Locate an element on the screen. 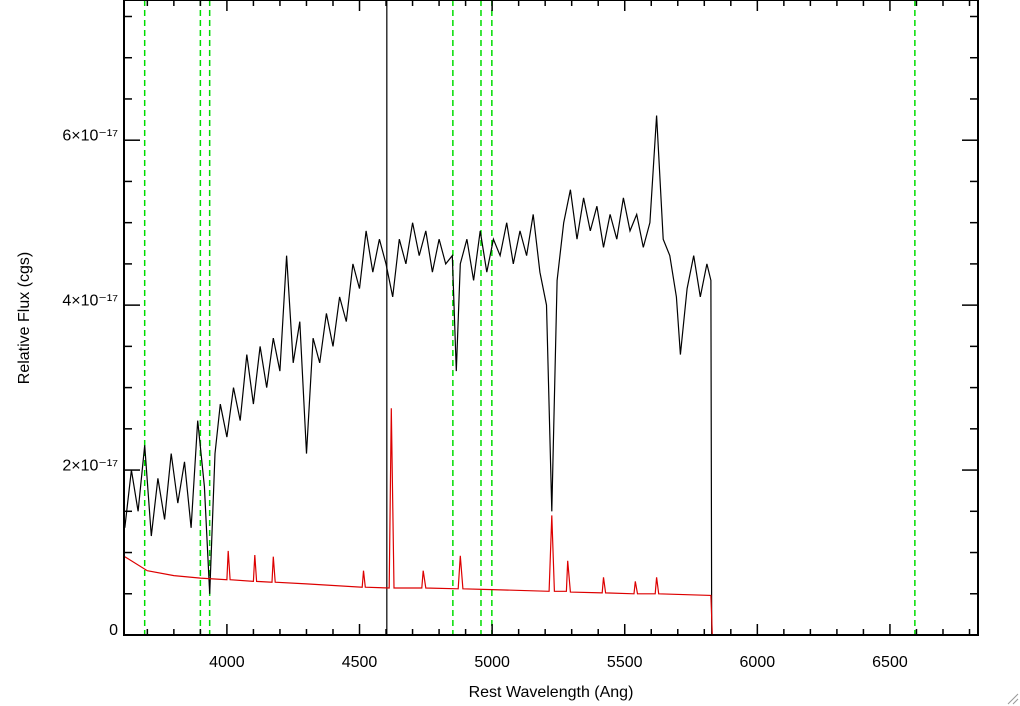  x-tick-label: 5000 is located at coordinates (492, 662).